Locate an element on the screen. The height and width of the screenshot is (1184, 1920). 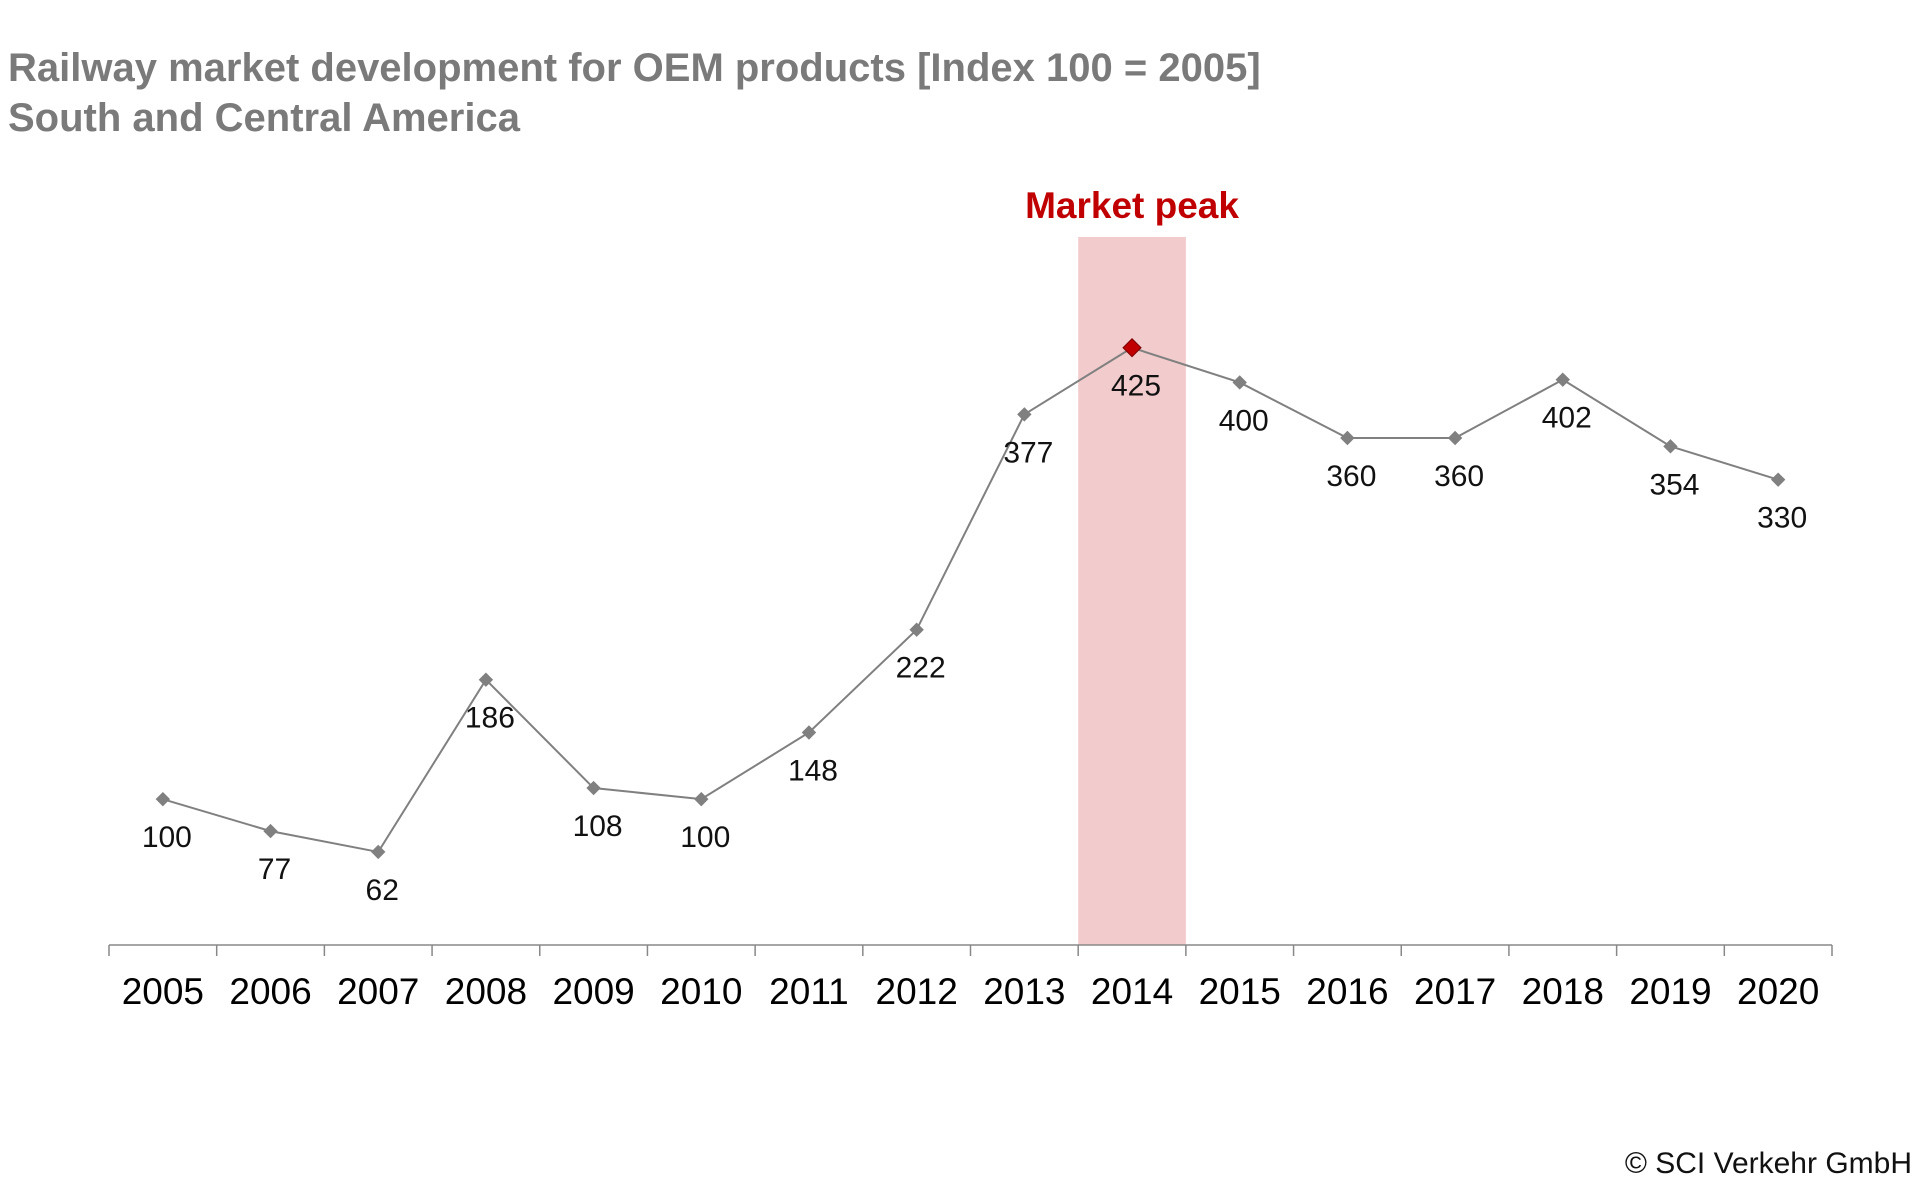
x-tick-label: 2008 is located at coordinates (486, 991).